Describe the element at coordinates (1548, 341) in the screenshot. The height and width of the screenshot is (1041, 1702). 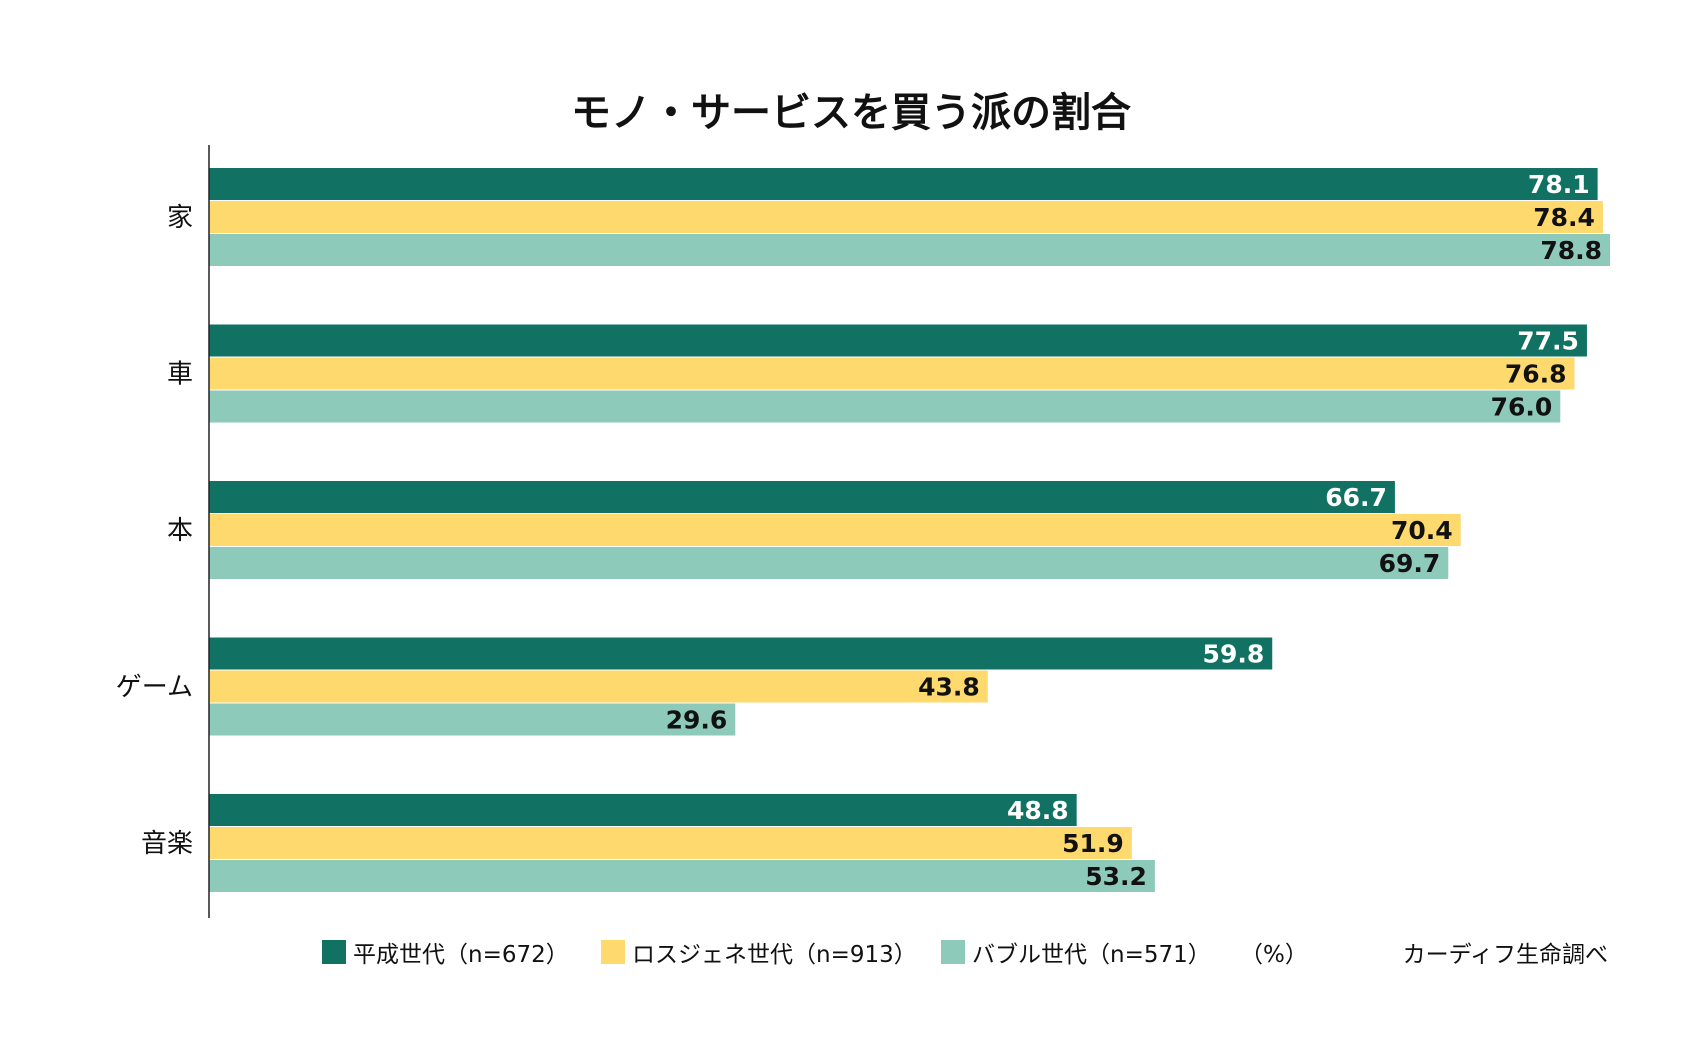
I see `value-label-1-2: 77.5` at that location.